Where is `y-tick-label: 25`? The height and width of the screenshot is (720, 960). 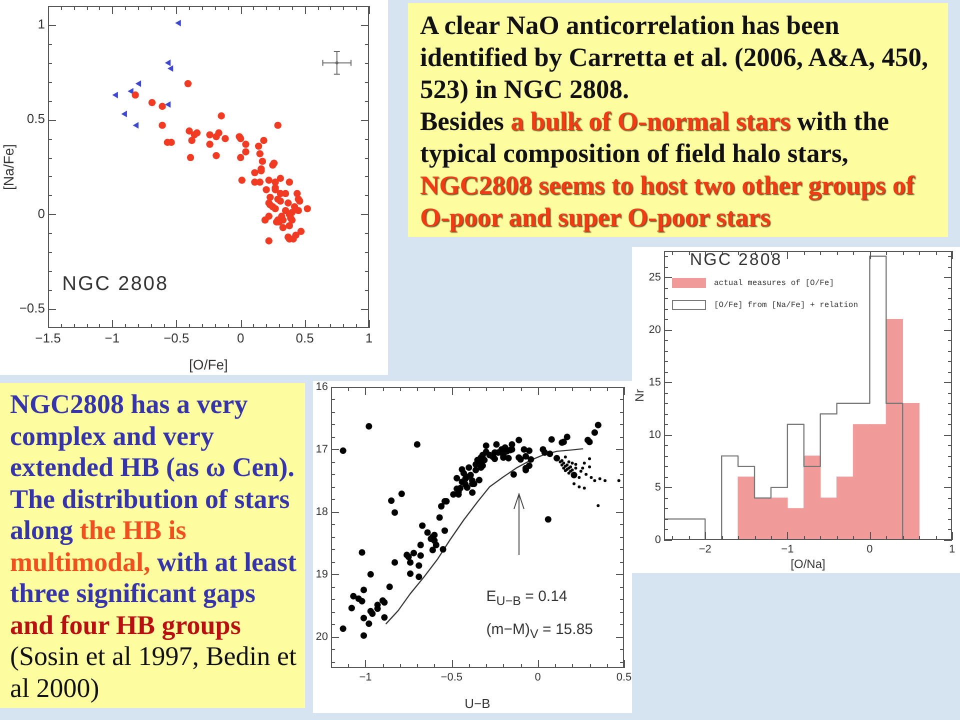
y-tick-label: 25 is located at coordinates (654, 277).